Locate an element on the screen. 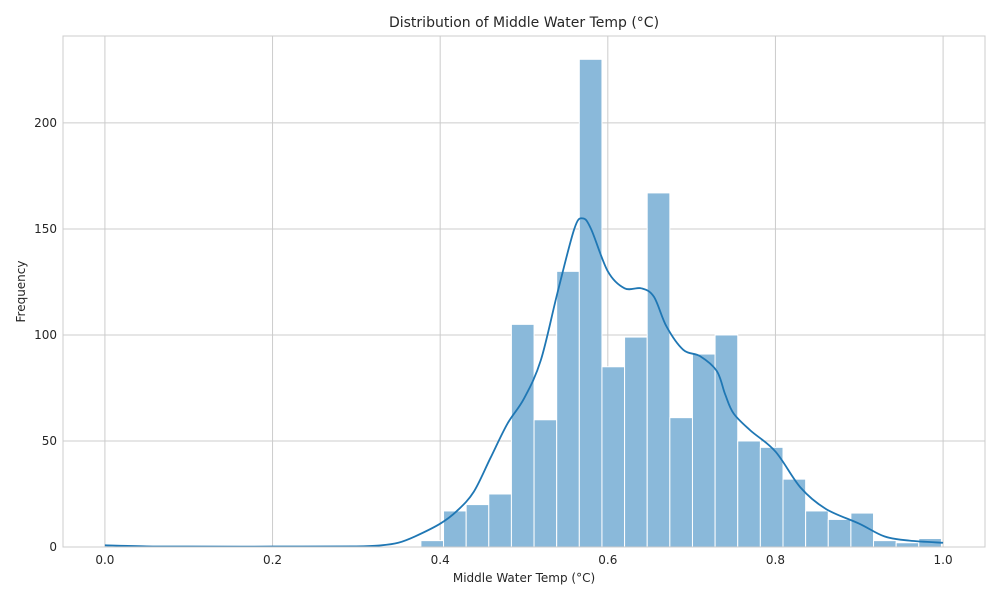 Image resolution: width=1000 pixels, height=600 pixels. x-tick-label: 0.2 is located at coordinates (272, 560).